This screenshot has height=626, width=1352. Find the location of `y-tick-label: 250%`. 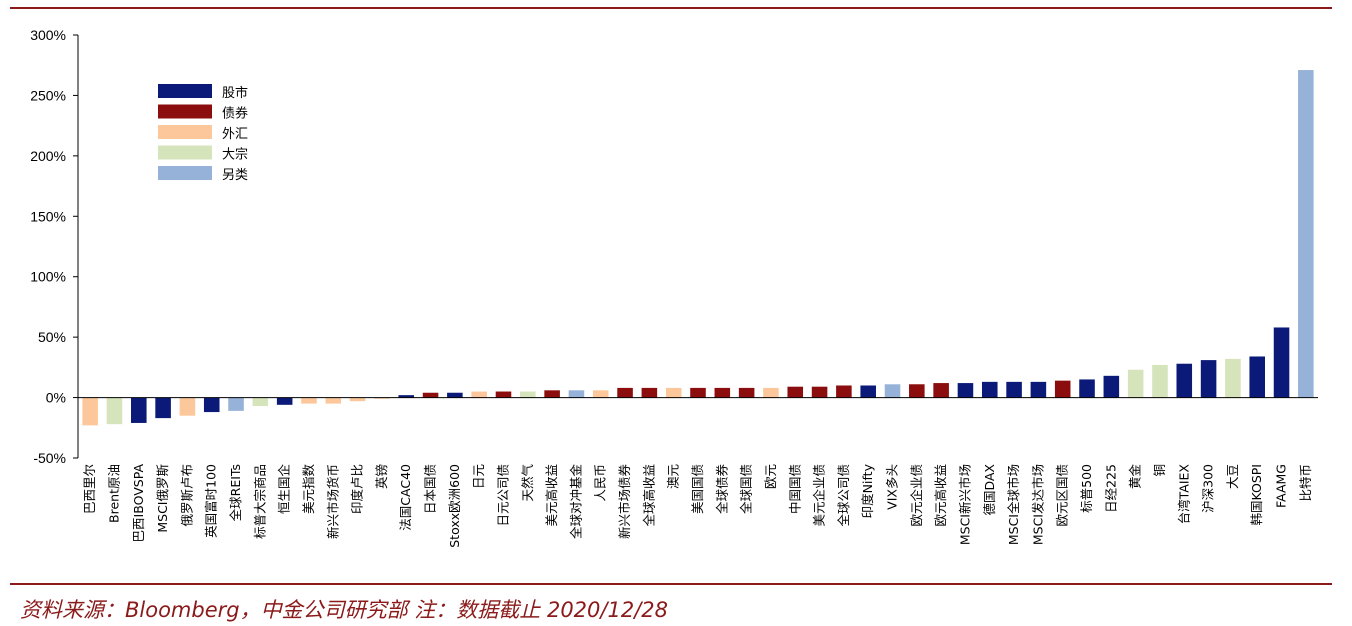

y-tick-label: 250% is located at coordinates (48, 95).